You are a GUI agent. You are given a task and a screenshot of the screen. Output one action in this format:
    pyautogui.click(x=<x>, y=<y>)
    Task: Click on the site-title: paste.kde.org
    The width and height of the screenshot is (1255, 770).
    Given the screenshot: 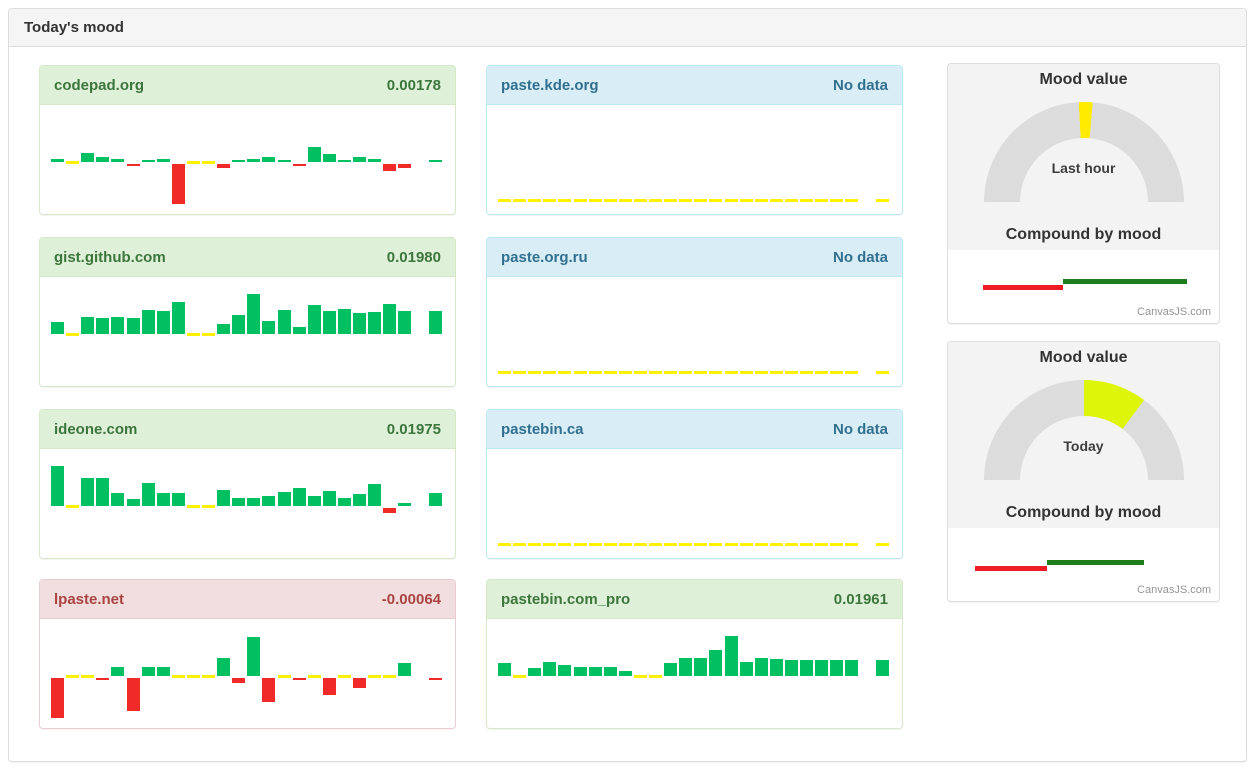 What is the action you would take?
    pyautogui.click(x=550, y=85)
    